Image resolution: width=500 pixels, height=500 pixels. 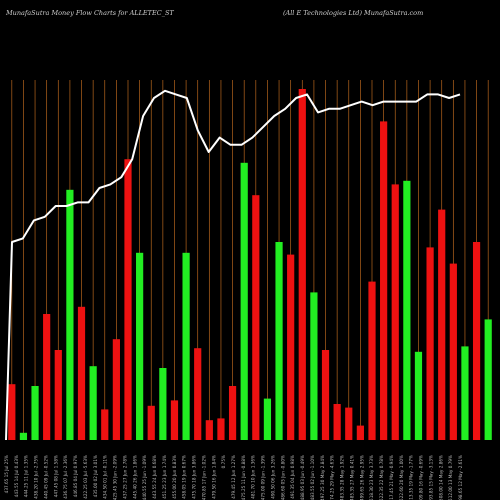 What do you see at coordinates (85, 477) in the screenshot?
I see `x-tick-label: 422.25 03 Jul -5.63%` at bounding box center [85, 477].